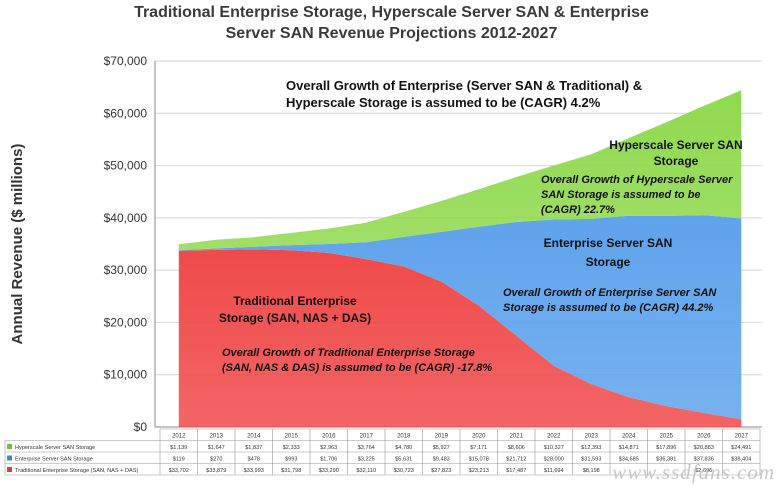 The height and width of the screenshot is (487, 783). What do you see at coordinates (621, 195) in the screenshot?
I see `annotation-hyperscale-growth: SAN Storage is assumed to be` at bounding box center [621, 195].